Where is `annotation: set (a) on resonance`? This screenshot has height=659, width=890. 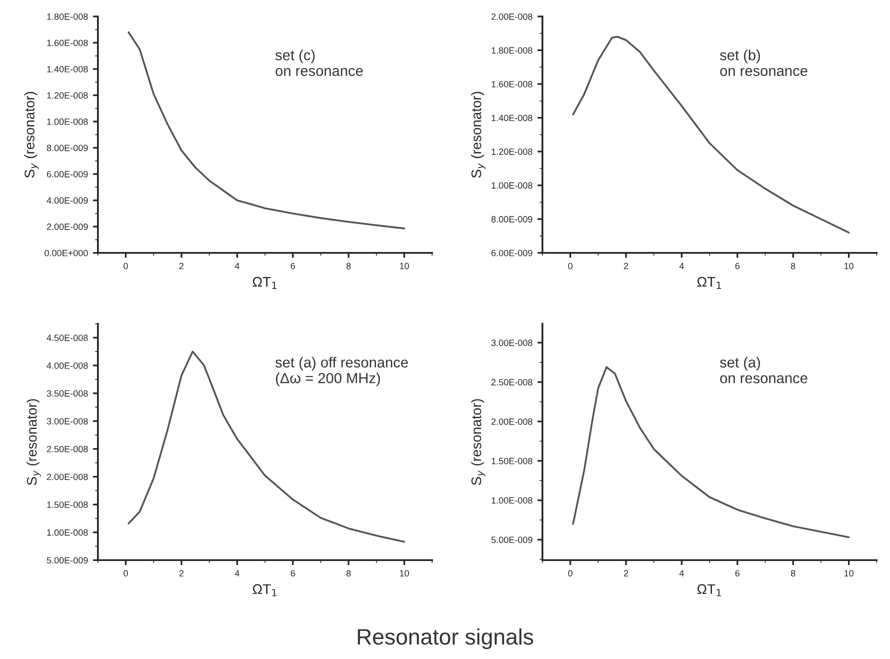
annotation: set (a) on resonance is located at coordinates (764, 370).